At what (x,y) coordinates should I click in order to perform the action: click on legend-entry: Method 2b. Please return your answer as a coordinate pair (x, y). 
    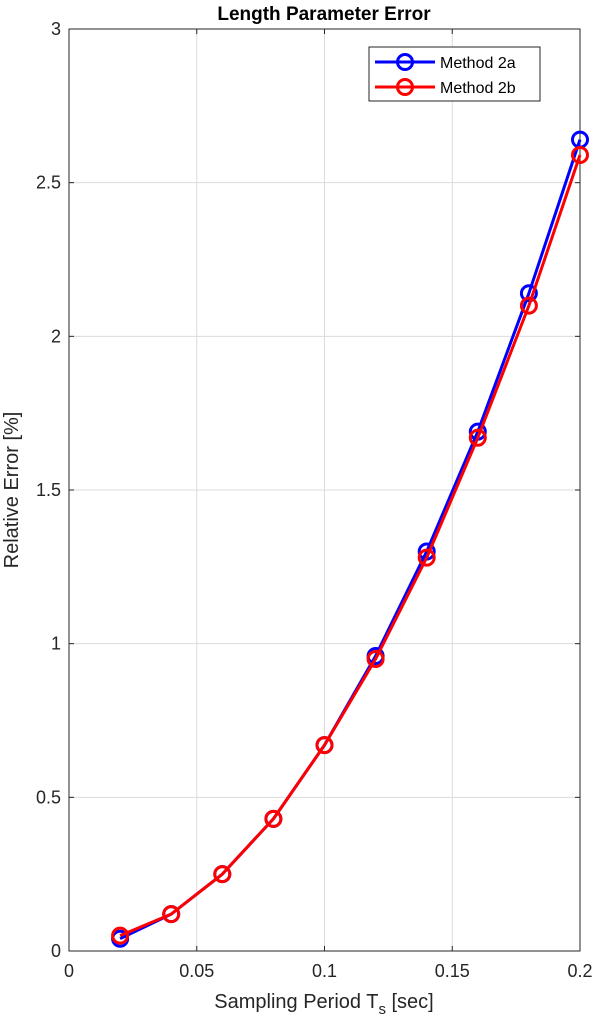
    Looking at the image, I should click on (445, 87).